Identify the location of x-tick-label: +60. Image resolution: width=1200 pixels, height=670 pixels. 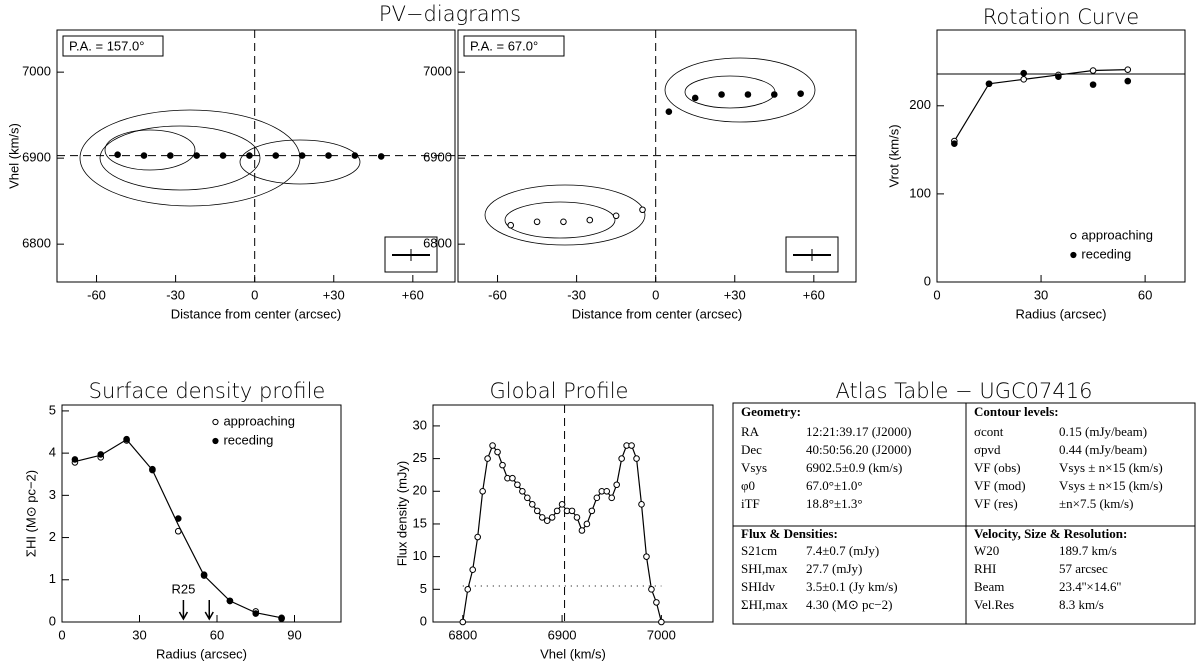
(814, 294).